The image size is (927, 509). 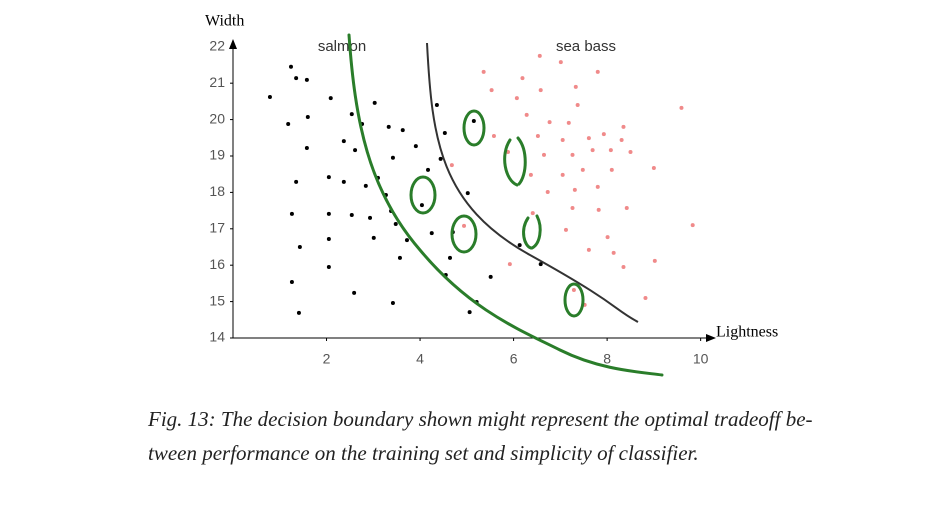 I want to click on y-tick-label: 18, so click(x=217, y=191).